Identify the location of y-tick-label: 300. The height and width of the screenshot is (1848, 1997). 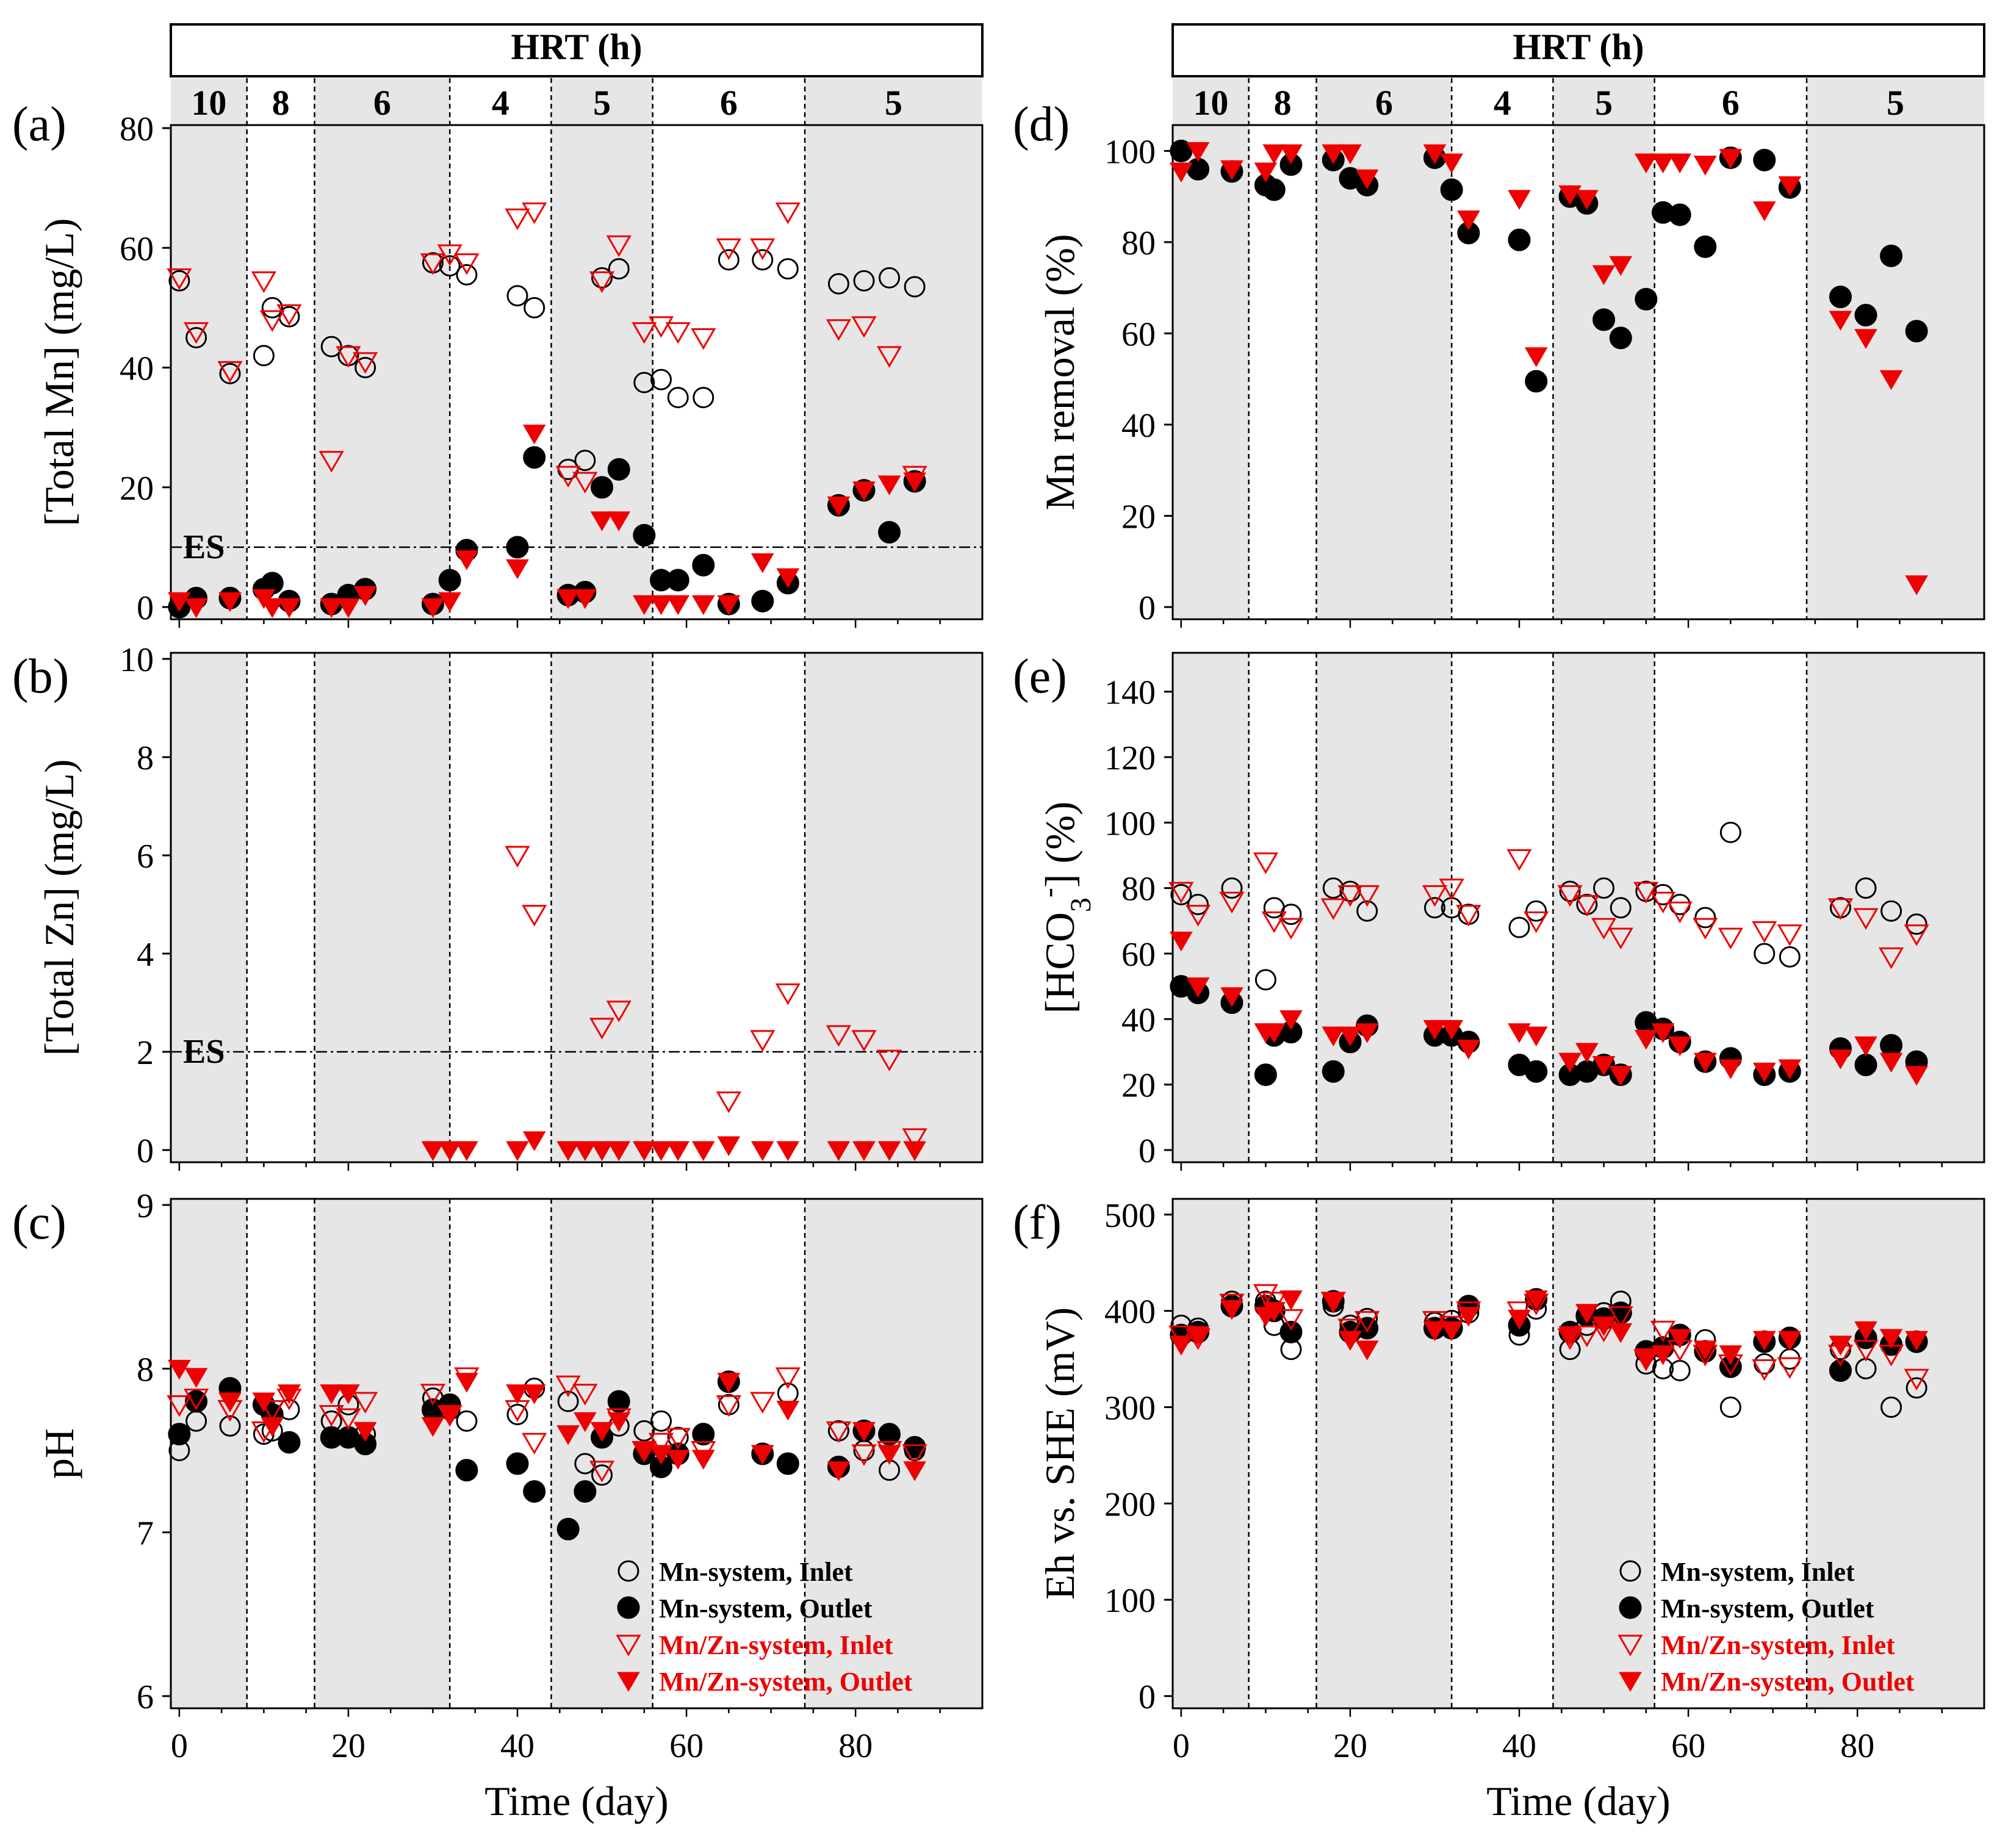
(1130, 1408).